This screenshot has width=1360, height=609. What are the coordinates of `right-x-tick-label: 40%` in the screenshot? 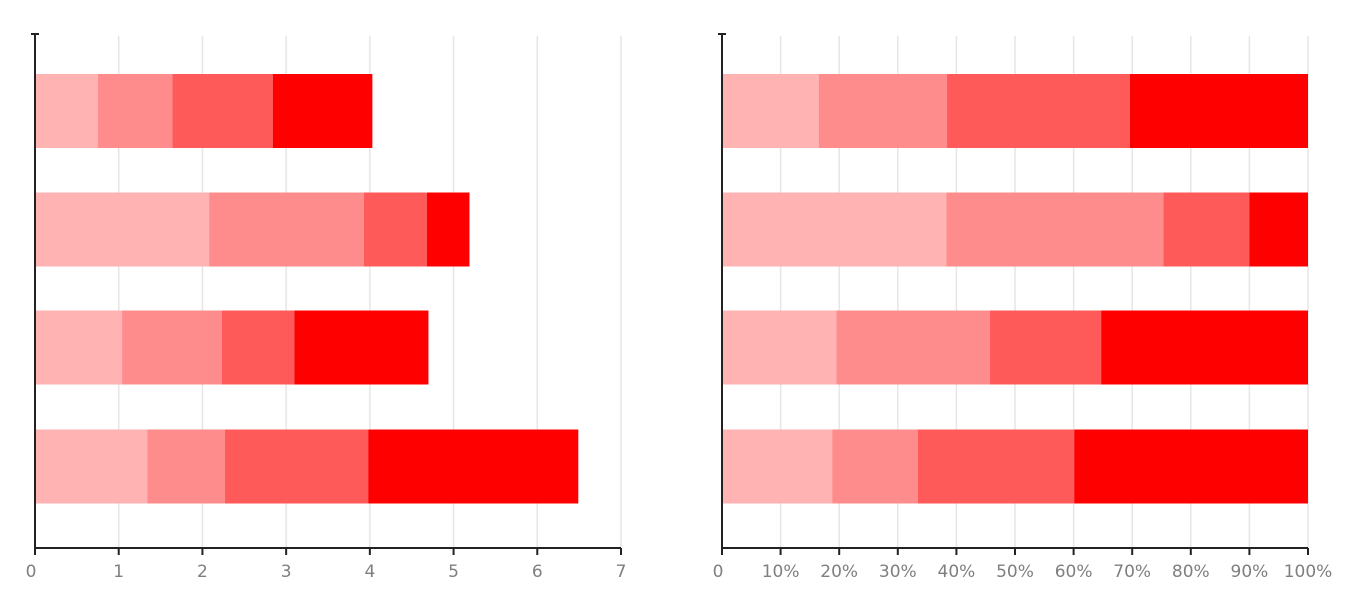 It's located at (957, 572).